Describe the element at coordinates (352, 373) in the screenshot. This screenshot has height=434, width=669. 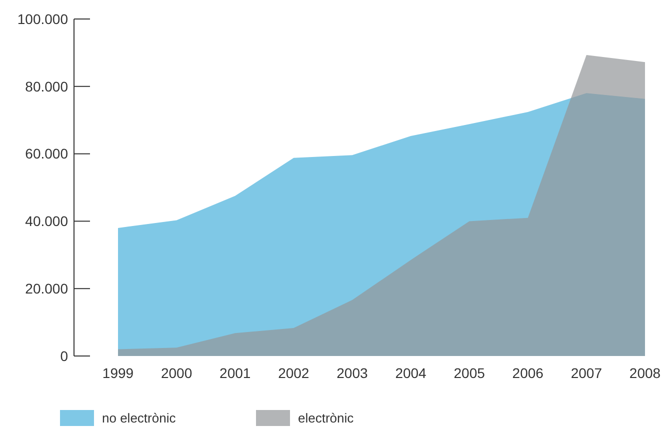
I see `x-tick-label: 2003` at that location.